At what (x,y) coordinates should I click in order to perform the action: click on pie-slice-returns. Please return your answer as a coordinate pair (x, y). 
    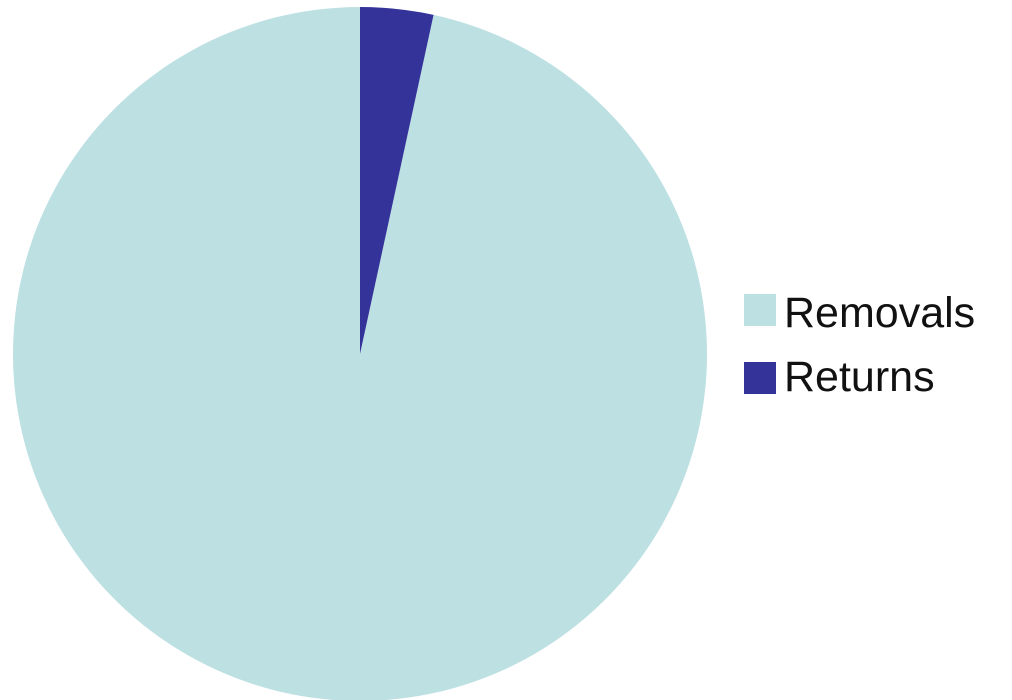
    Looking at the image, I should click on (397, 180).